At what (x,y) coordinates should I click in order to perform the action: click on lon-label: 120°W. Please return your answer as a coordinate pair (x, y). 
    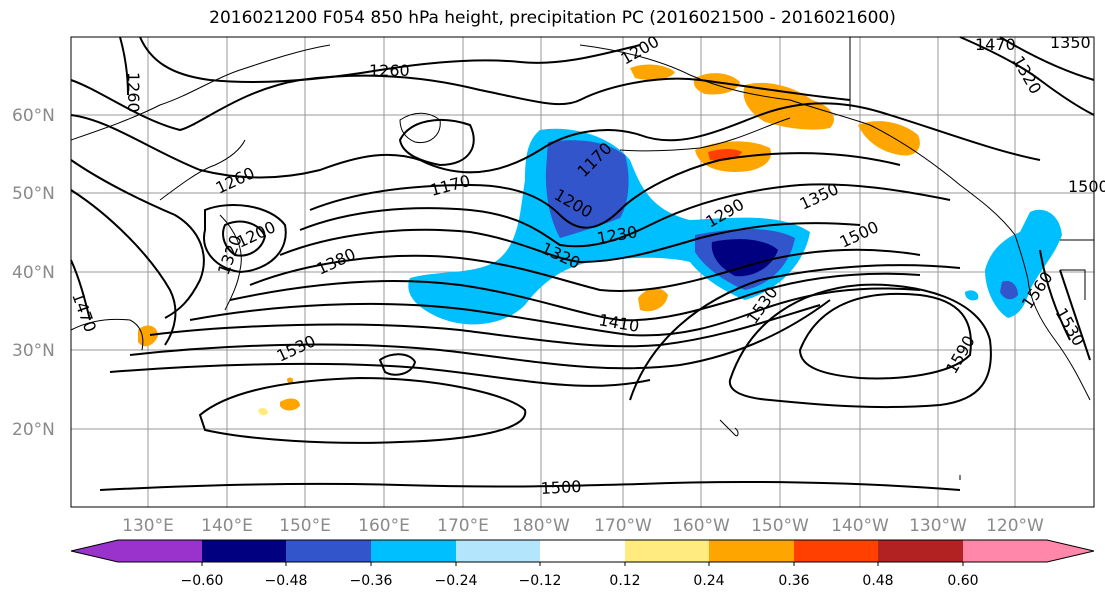
    Looking at the image, I should click on (1015, 526).